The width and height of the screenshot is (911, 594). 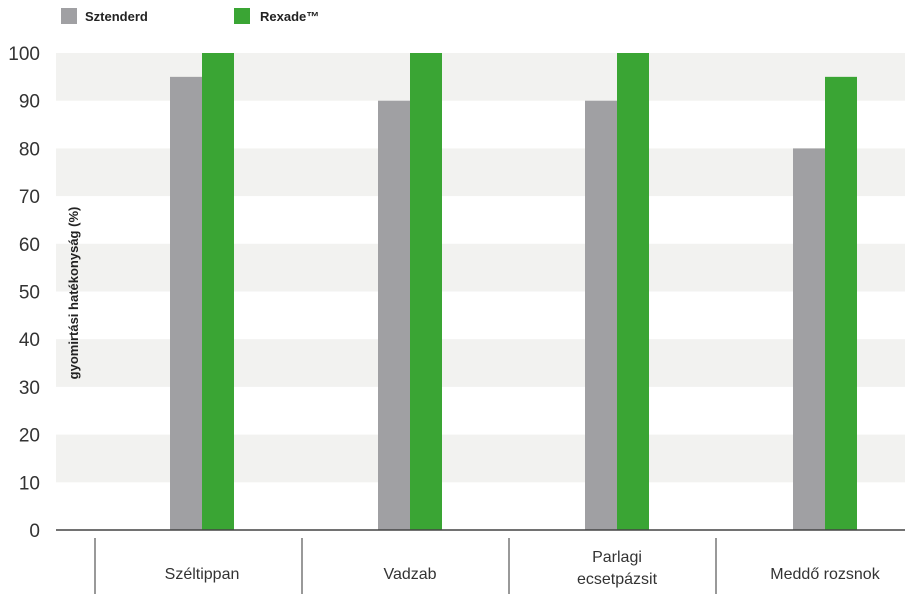 What do you see at coordinates (289, 16) in the screenshot?
I see `legend-label-rexade: Rexade™` at bounding box center [289, 16].